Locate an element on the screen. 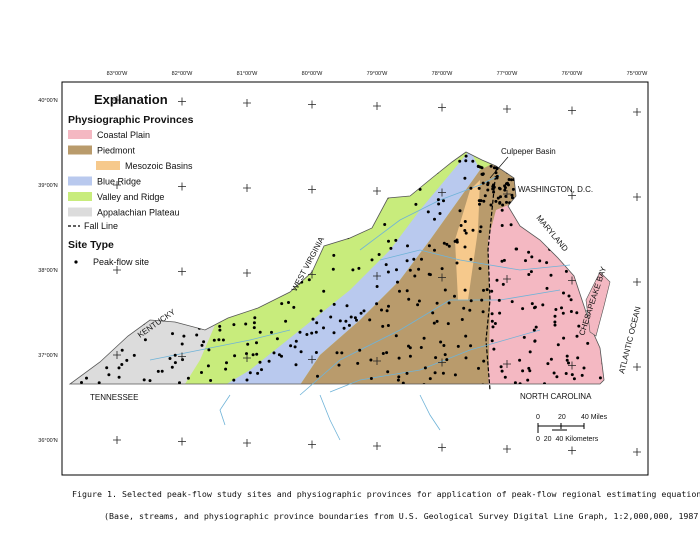 This screenshot has width=700, height=546. longitude-label: 83°00'W is located at coordinates (117, 74).